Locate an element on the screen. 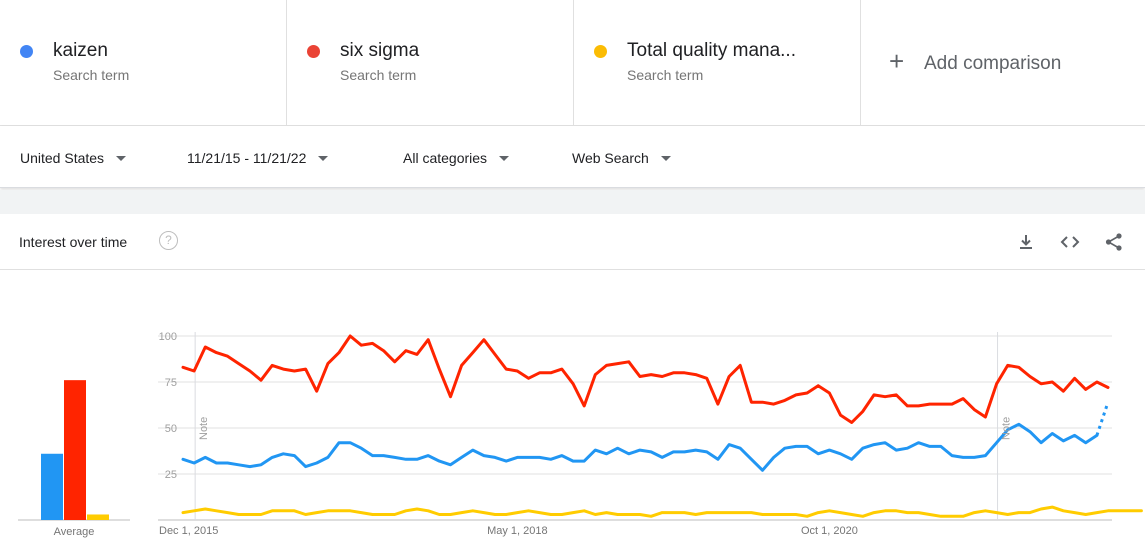  series-projection-line is located at coordinates (1102, 418).